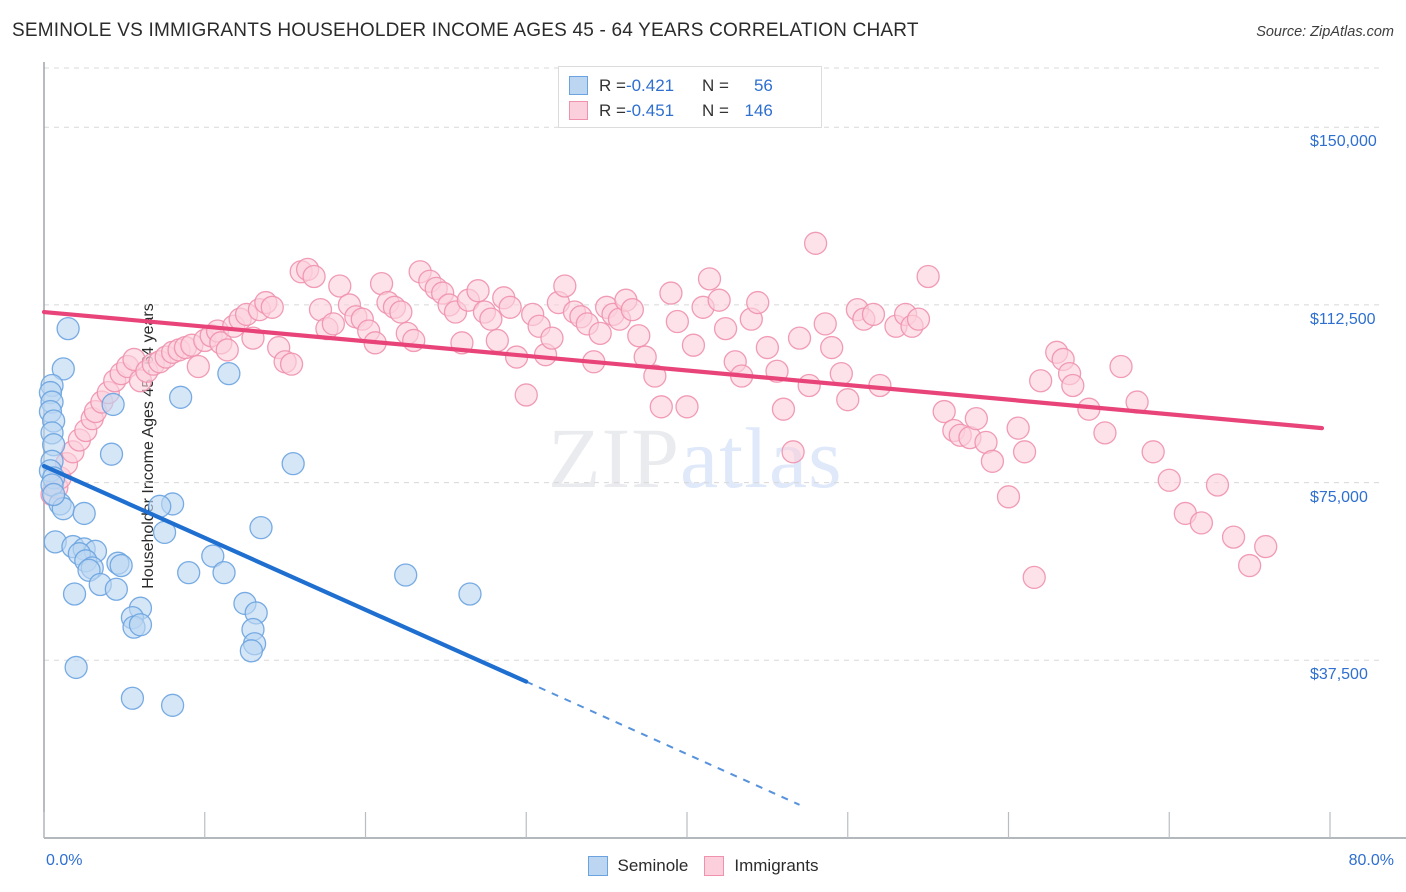 The width and height of the screenshot is (1406, 892). What do you see at coordinates (597, 866) in the screenshot?
I see `seminole-legend-swatch-icon` at bounding box center [597, 866].